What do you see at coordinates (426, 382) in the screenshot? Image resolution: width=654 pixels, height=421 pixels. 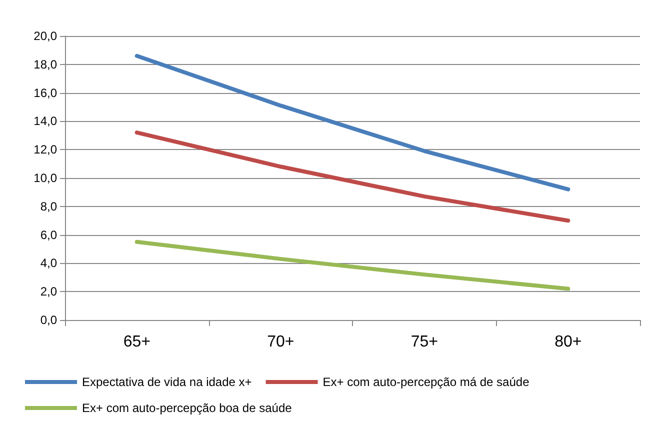 I see `legend-label: Ex+ com auto-percepção má de saúde` at bounding box center [426, 382].